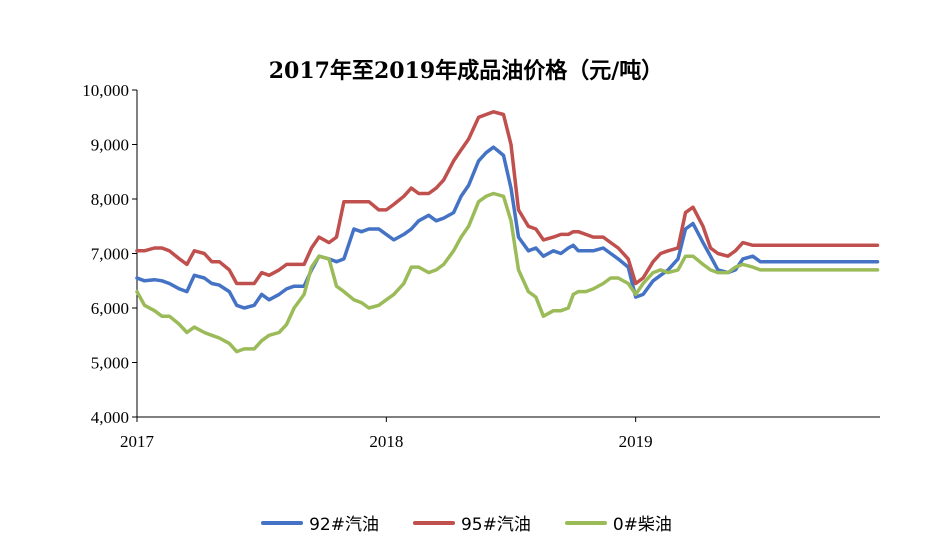 This screenshot has height=553, width=933. Describe the element at coordinates (110, 145) in the screenshot. I see `y-tick-label: 9,000` at that location.